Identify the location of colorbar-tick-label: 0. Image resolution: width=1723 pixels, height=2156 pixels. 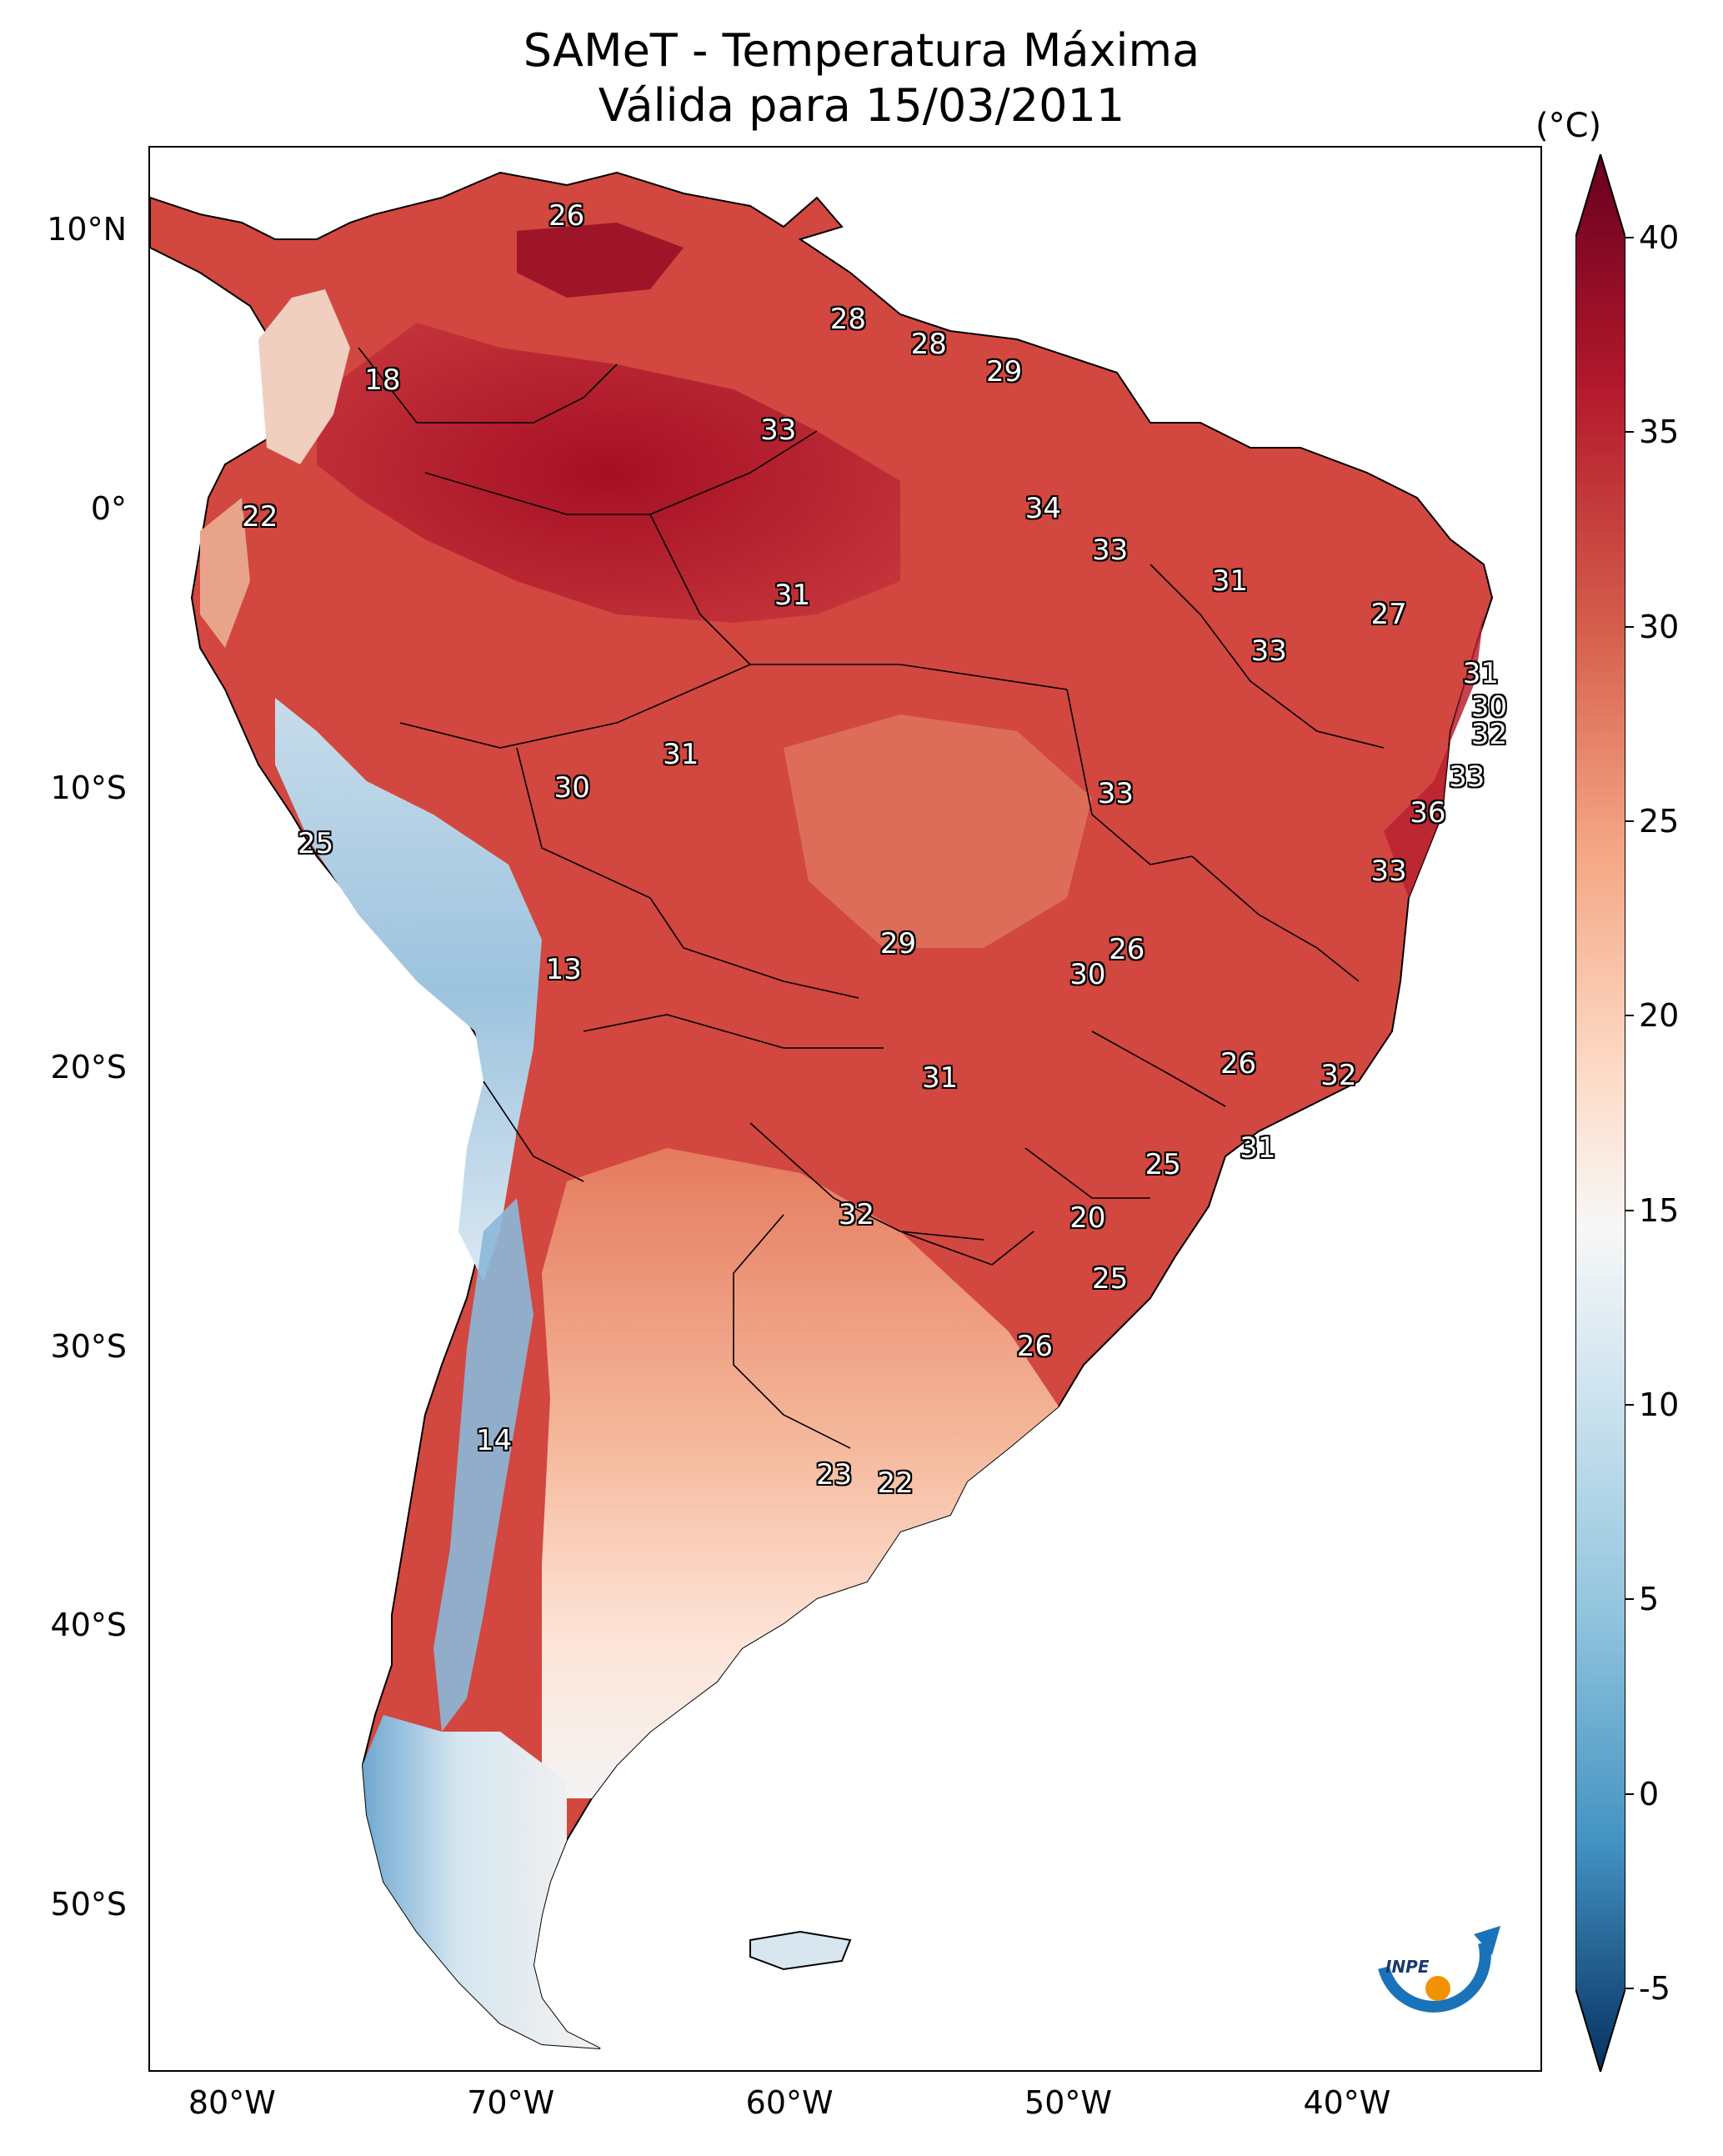
(1649, 1794).